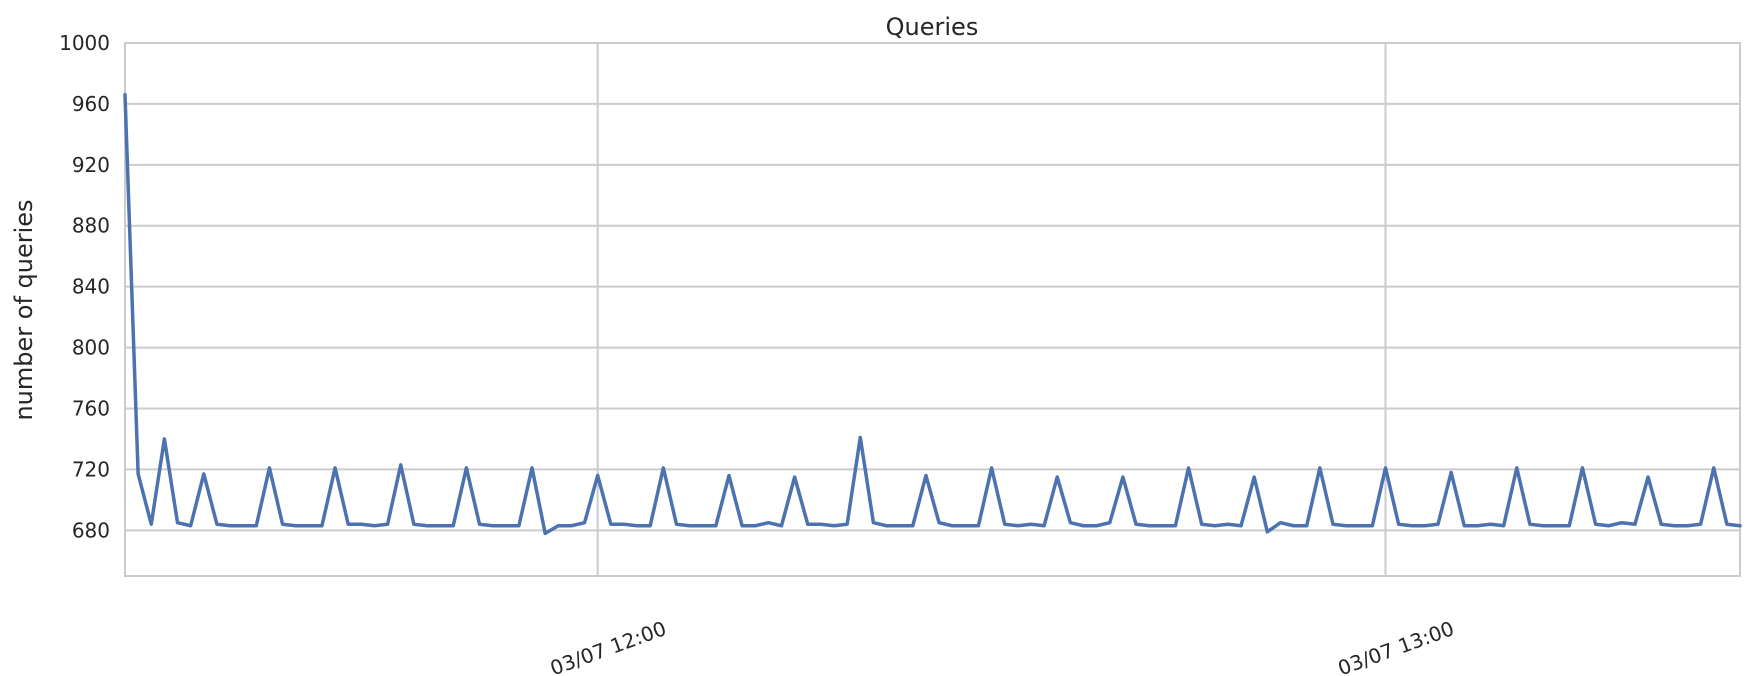  Describe the element at coordinates (84, 43) in the screenshot. I see `y-tick-label: 1000` at that location.